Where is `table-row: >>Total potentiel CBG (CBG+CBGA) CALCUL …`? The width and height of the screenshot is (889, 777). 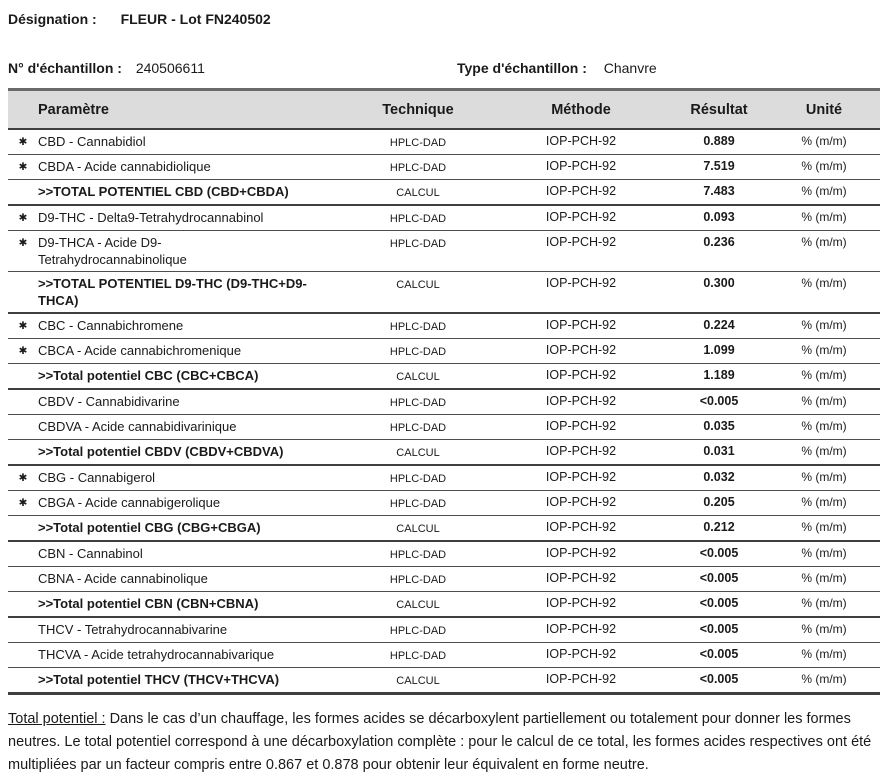
table-row: >>Total potentiel CBG (CBG+CBGA) CALCUL … is located at coordinates (444, 529).